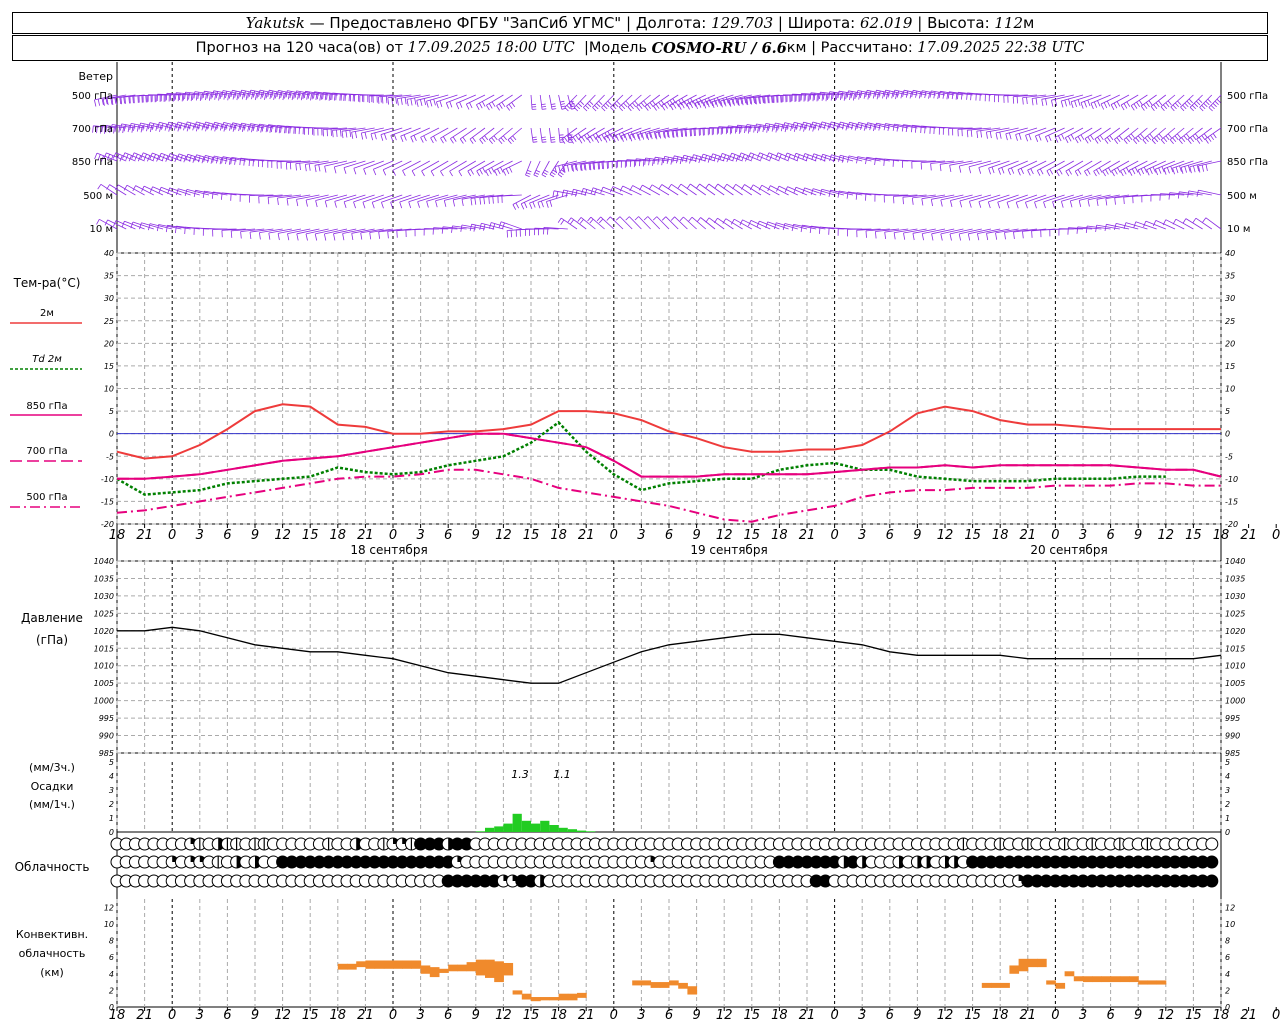 This screenshot has height=1024, width=1280. I want to click on temperature-ytick-left: 25, so click(109, 321).